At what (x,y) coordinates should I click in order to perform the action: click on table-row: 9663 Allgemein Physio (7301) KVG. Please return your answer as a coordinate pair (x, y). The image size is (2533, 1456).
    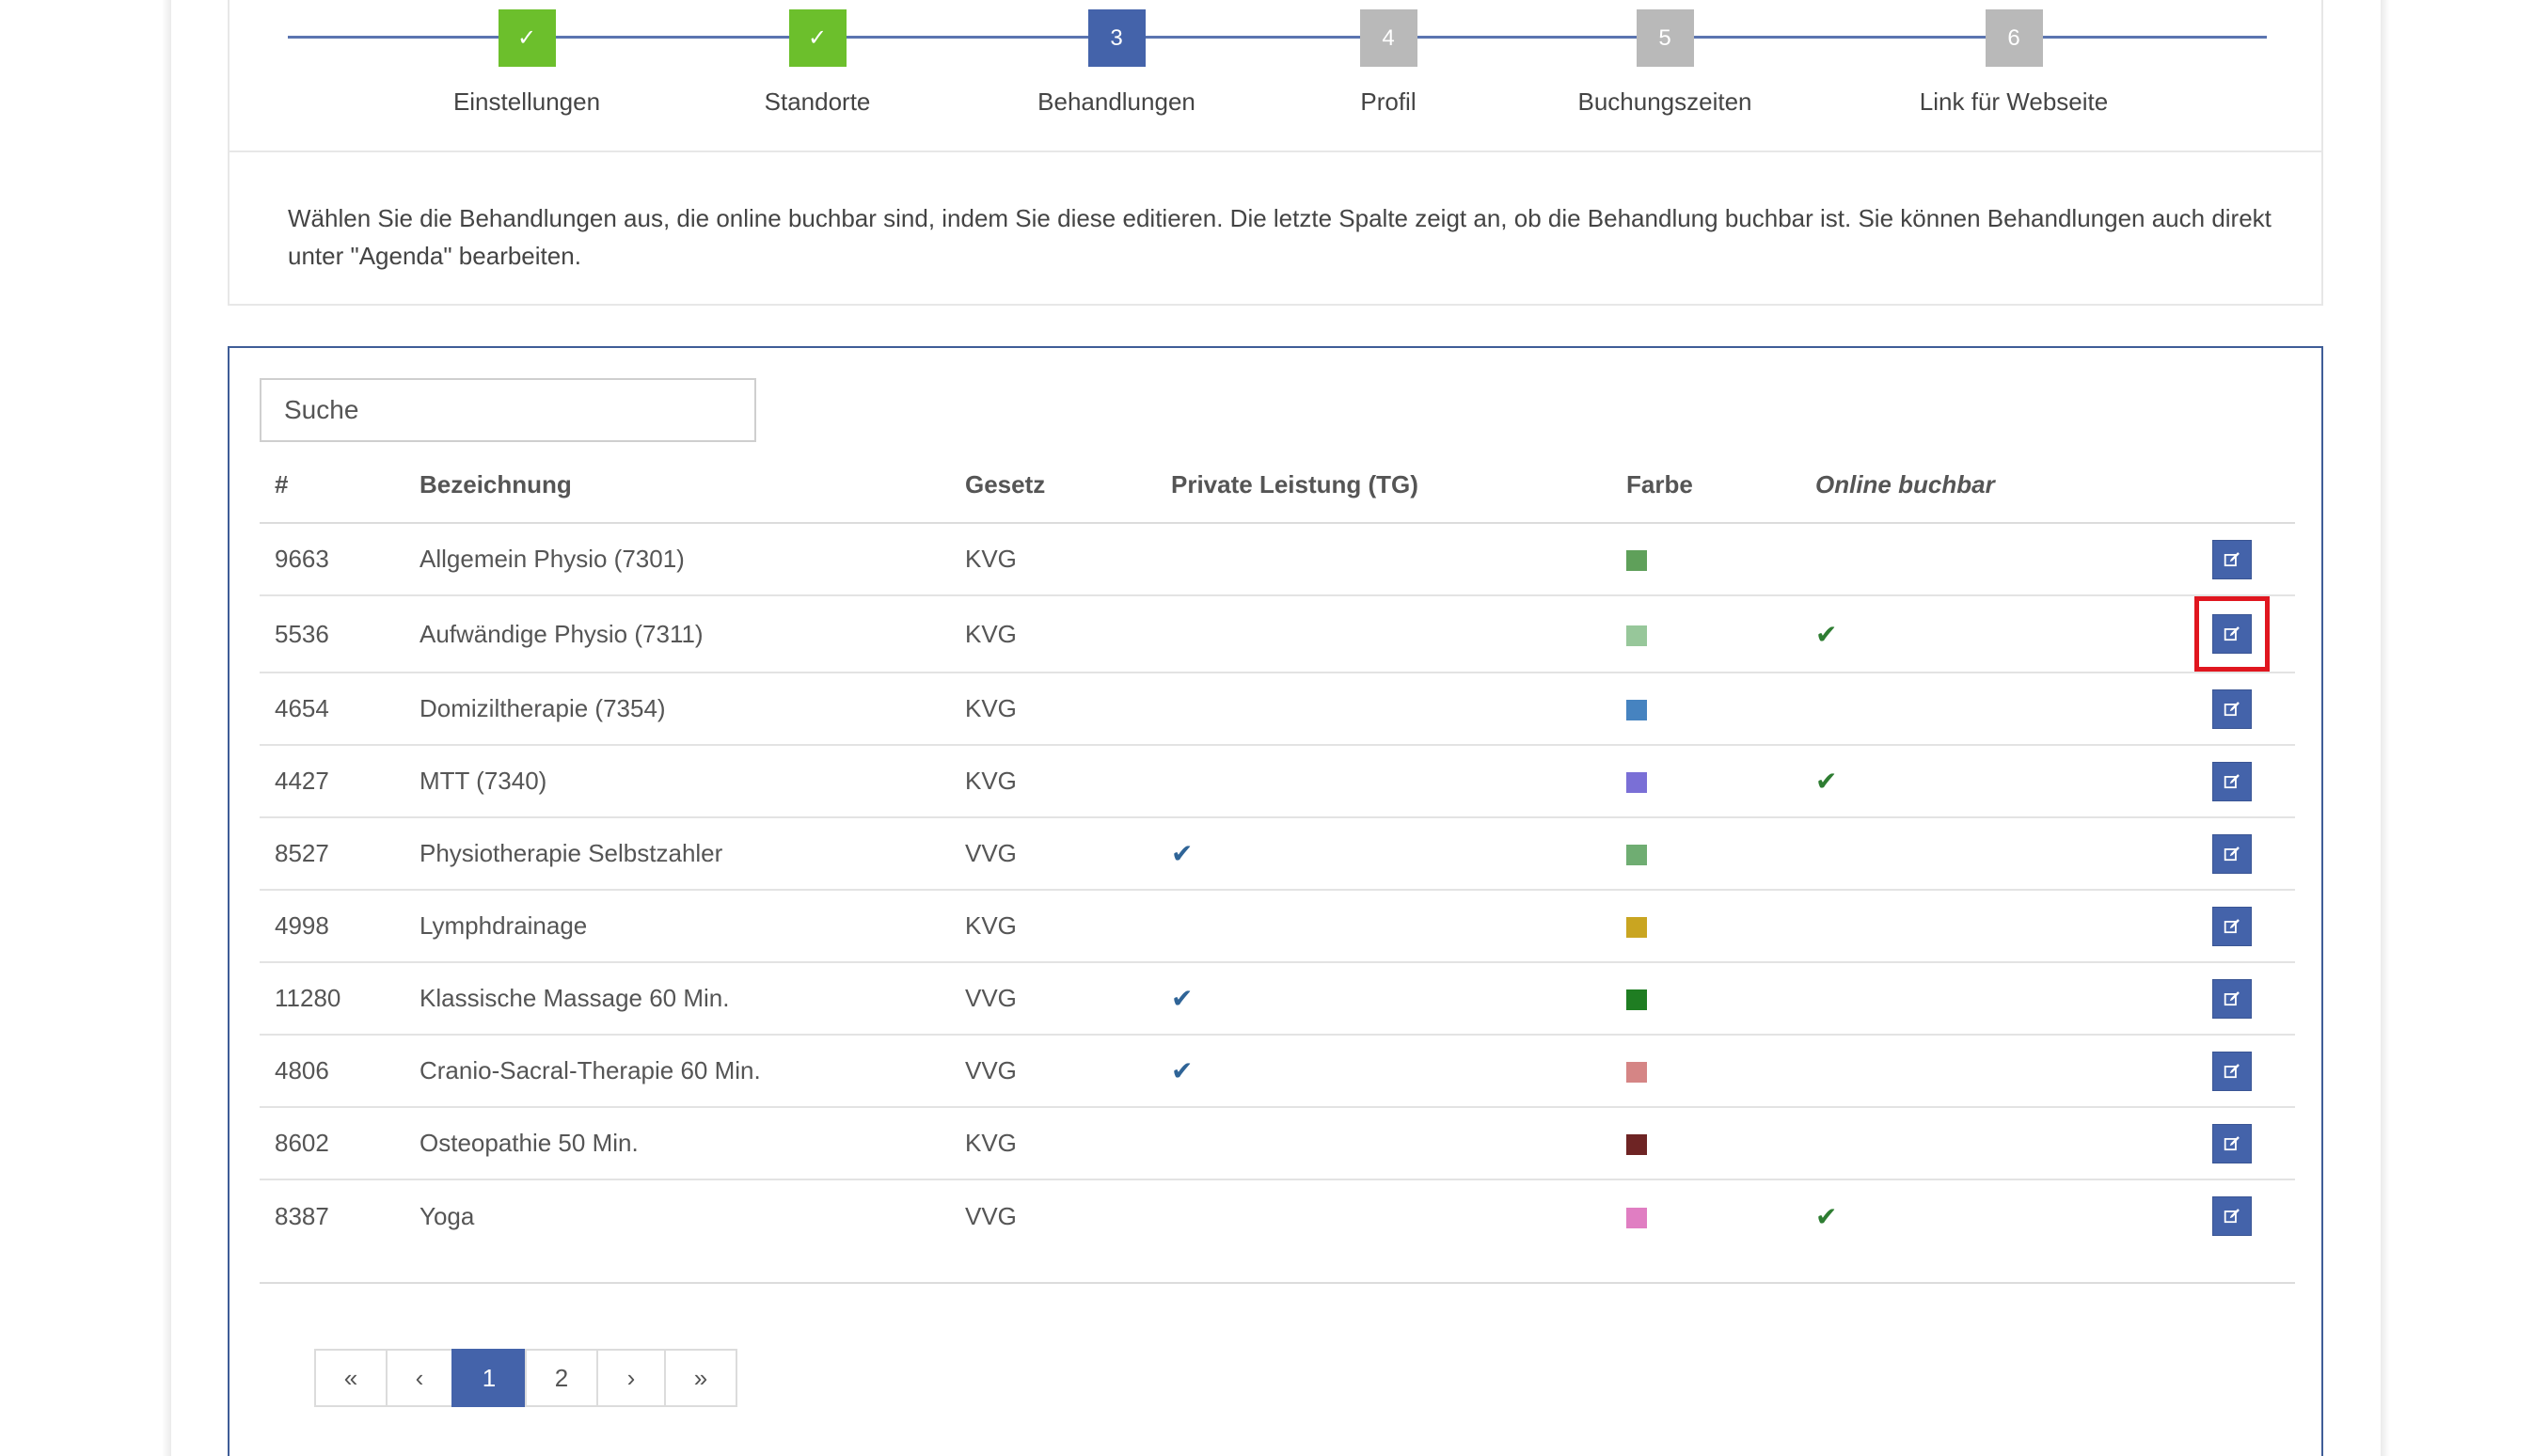
    Looking at the image, I should click on (1277, 559).